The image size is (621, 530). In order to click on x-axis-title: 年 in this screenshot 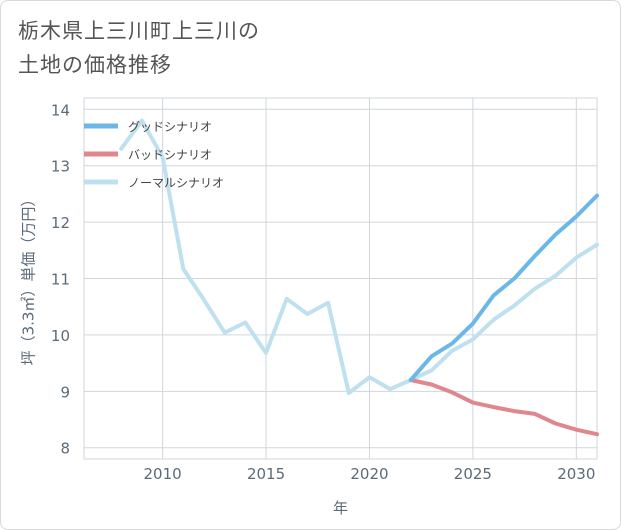, I will do `click(340, 508)`.